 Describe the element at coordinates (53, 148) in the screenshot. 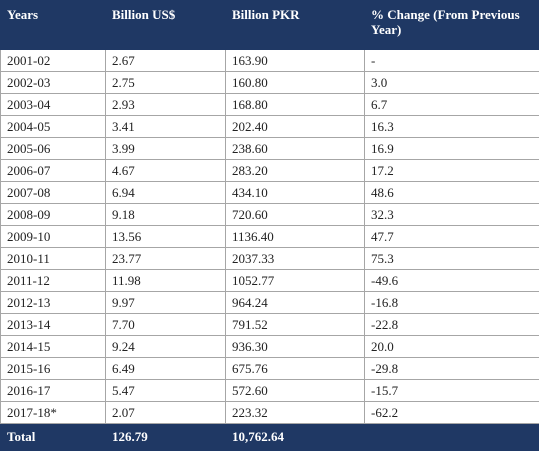

I see `table-cell: 2005-06` at that location.